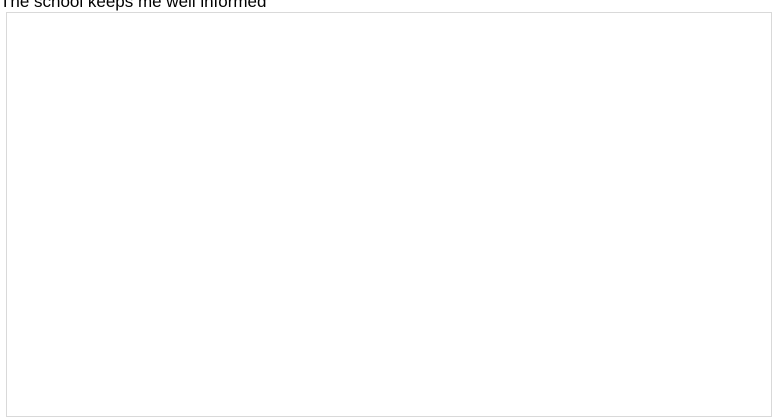 This screenshot has width=782, height=419. What do you see at coordinates (411, 406) in the screenshot?
I see `x-category-label: Disagree` at bounding box center [411, 406].